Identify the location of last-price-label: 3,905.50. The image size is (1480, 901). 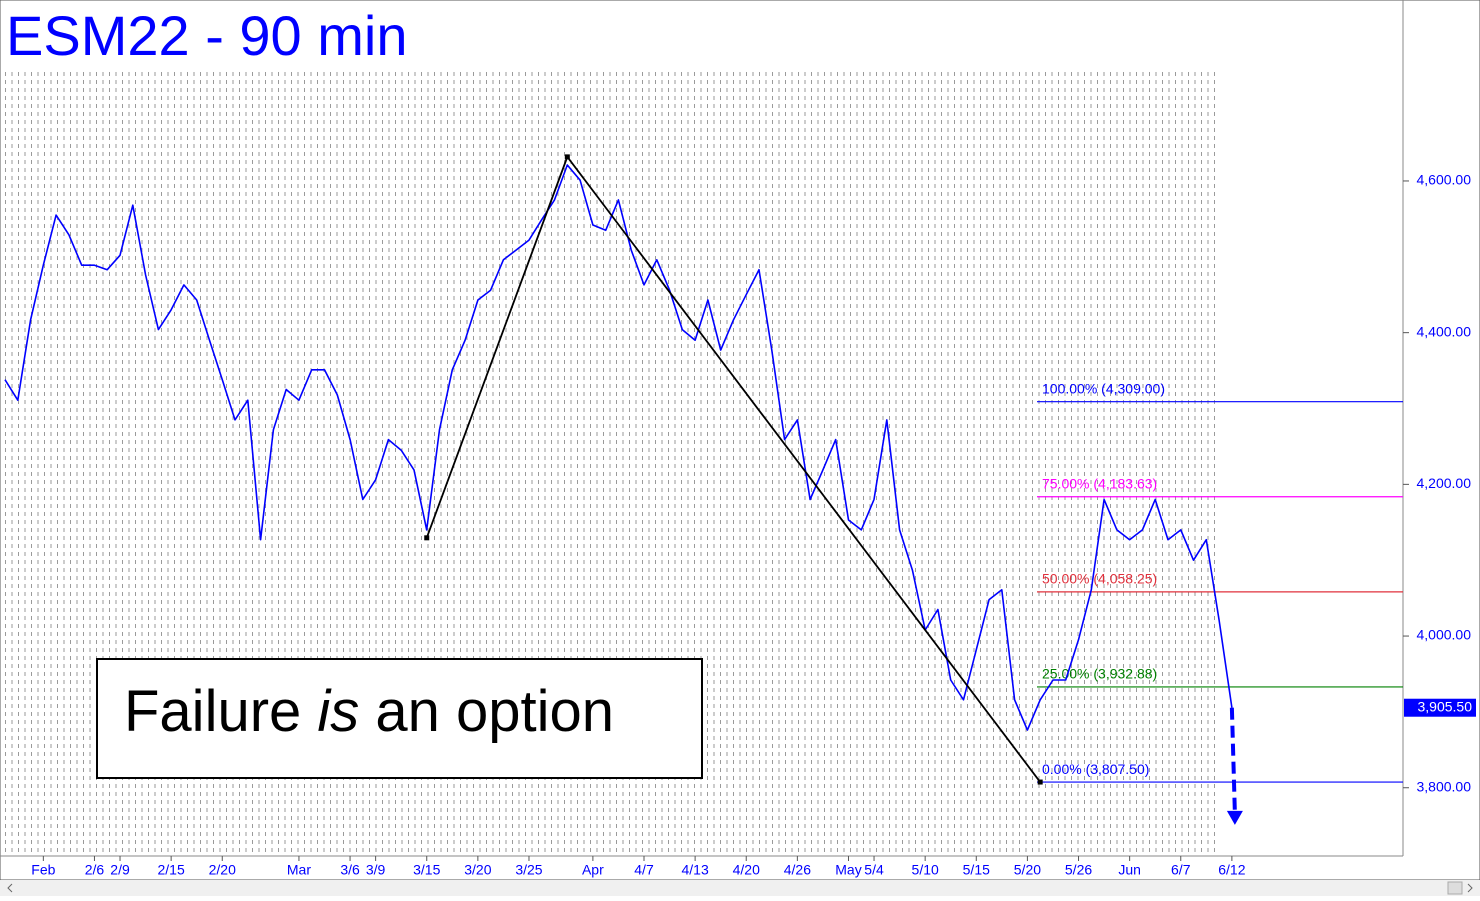
(1445, 706).